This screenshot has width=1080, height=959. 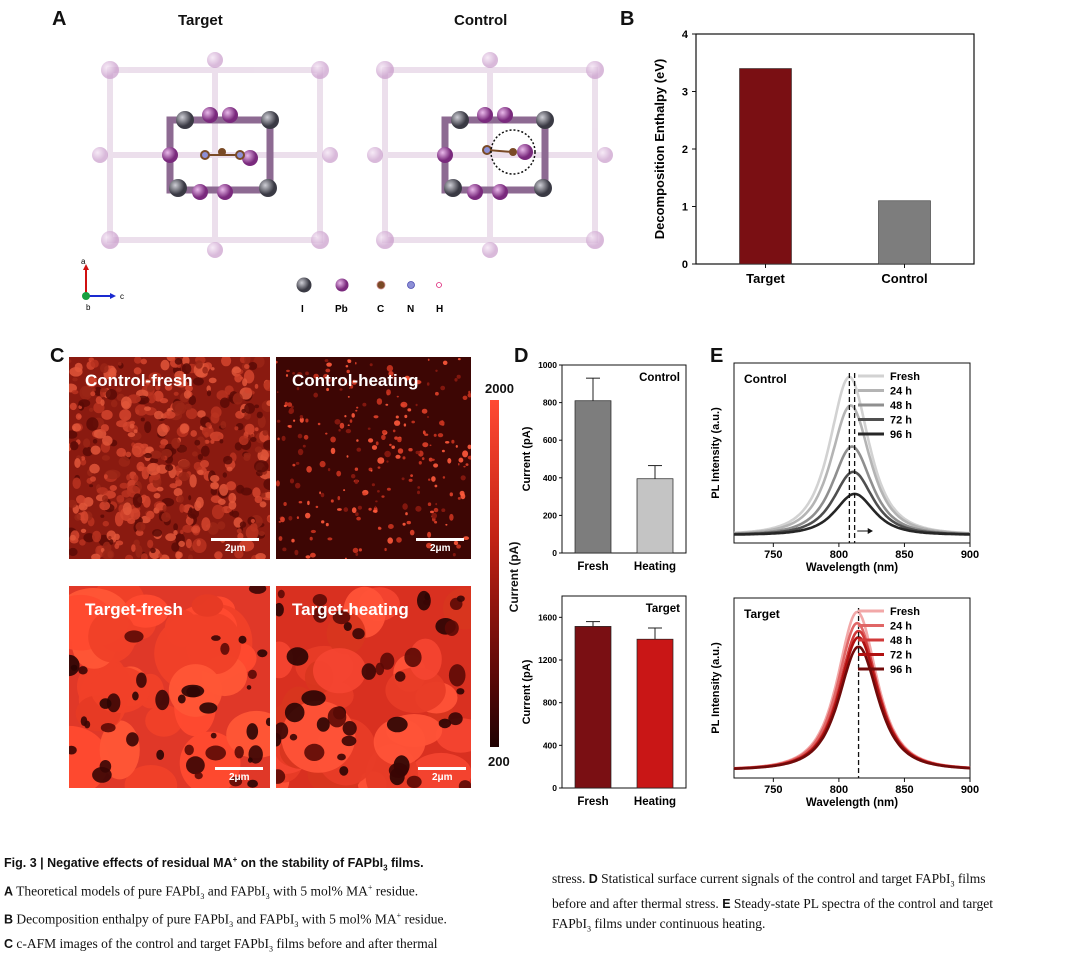 What do you see at coordinates (685, 265) in the screenshot?
I see `y-tick-label: 0` at bounding box center [685, 265].